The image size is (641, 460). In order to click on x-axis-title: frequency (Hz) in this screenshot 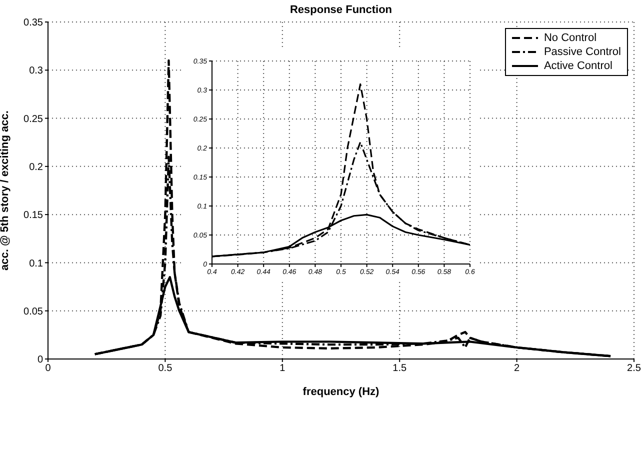, I will do `click(341, 392)`.